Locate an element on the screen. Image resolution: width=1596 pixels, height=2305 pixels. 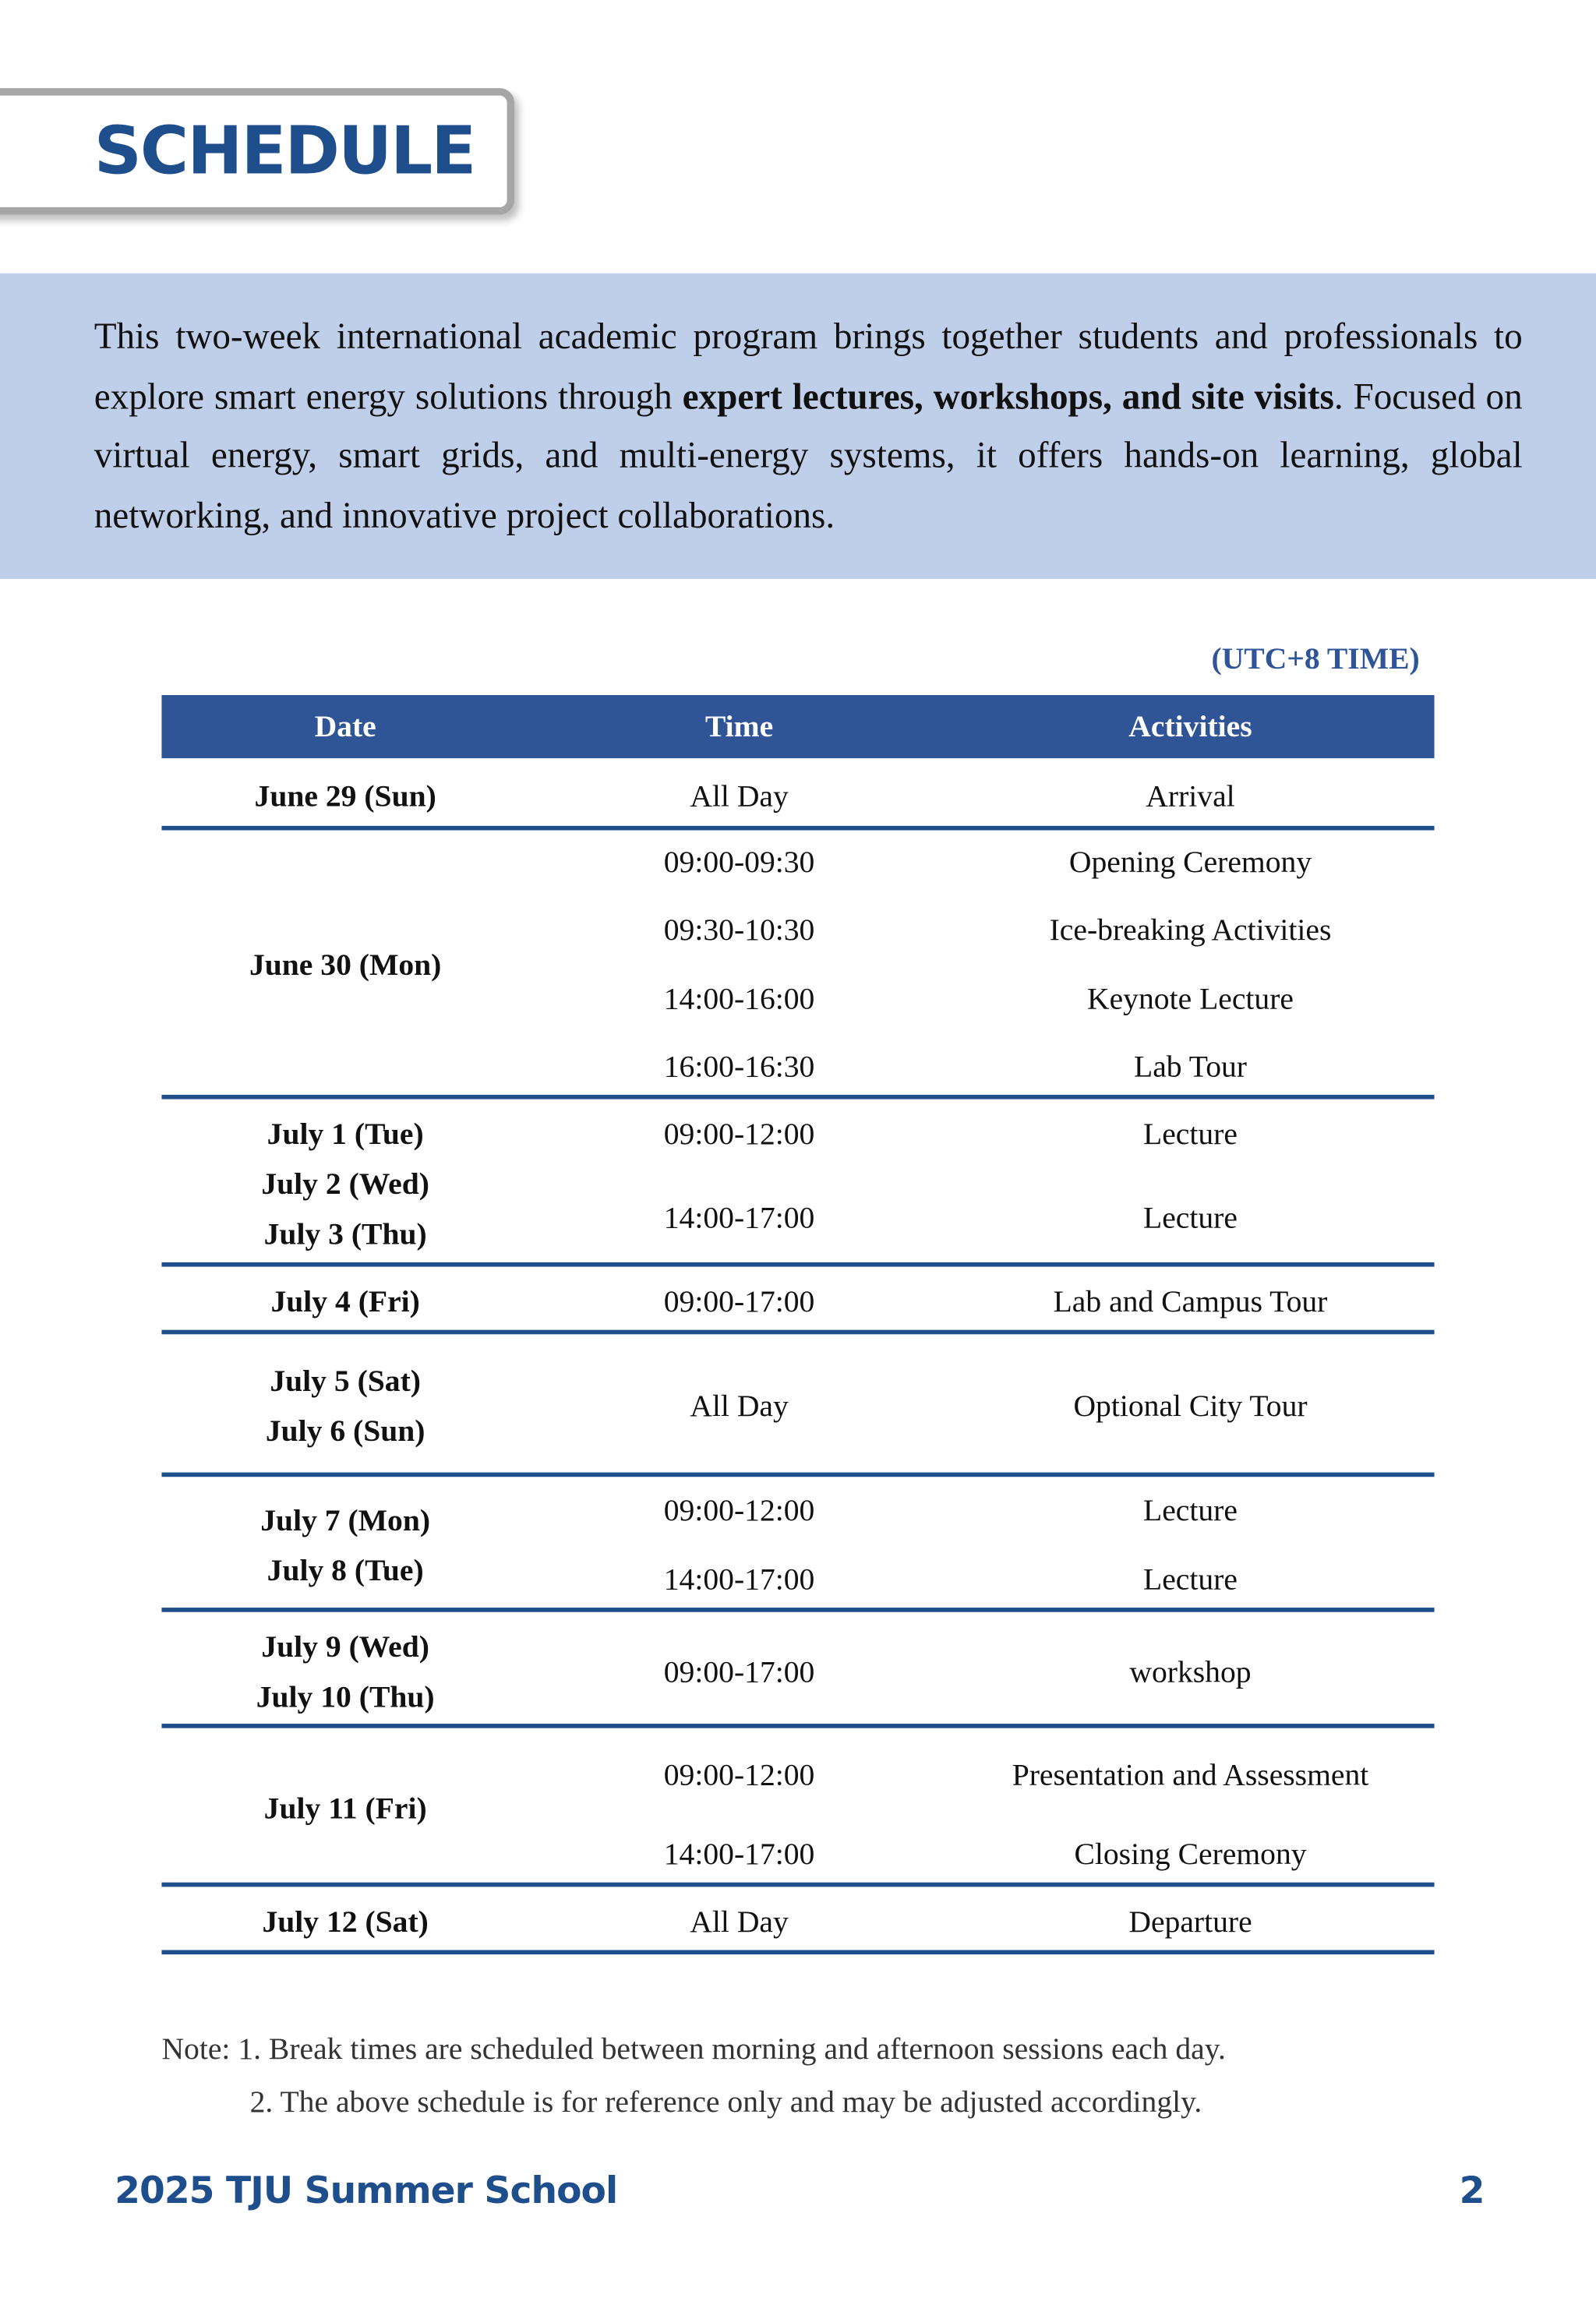
time-cell: 14:00-16:00 is located at coordinates (739, 998).